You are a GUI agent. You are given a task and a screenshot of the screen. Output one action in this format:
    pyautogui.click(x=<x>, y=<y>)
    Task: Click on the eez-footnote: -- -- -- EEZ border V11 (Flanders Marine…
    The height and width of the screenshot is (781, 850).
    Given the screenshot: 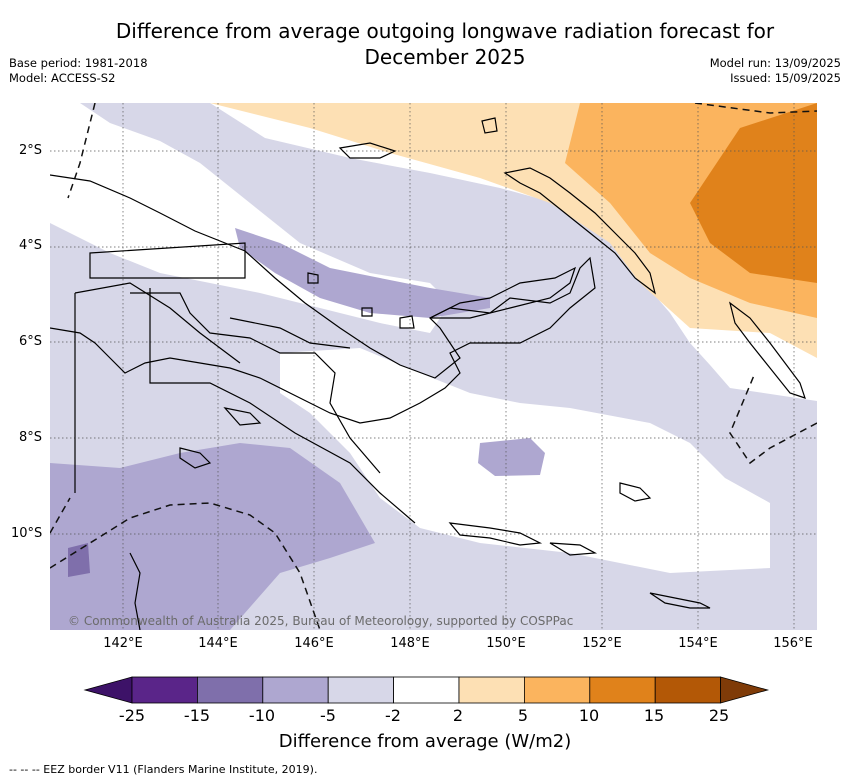 What is the action you would take?
    pyautogui.click(x=163, y=769)
    